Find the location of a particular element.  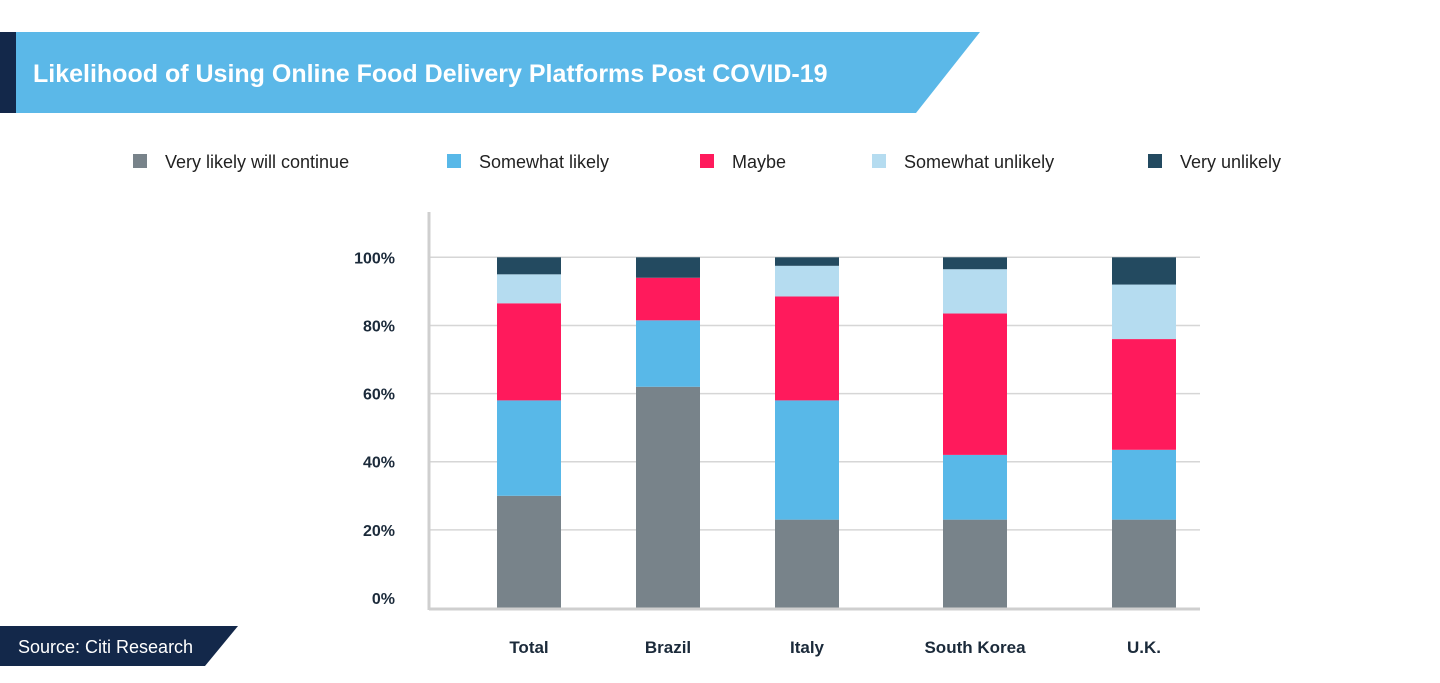

y-tick-label: 80% is located at coordinates (379, 326).